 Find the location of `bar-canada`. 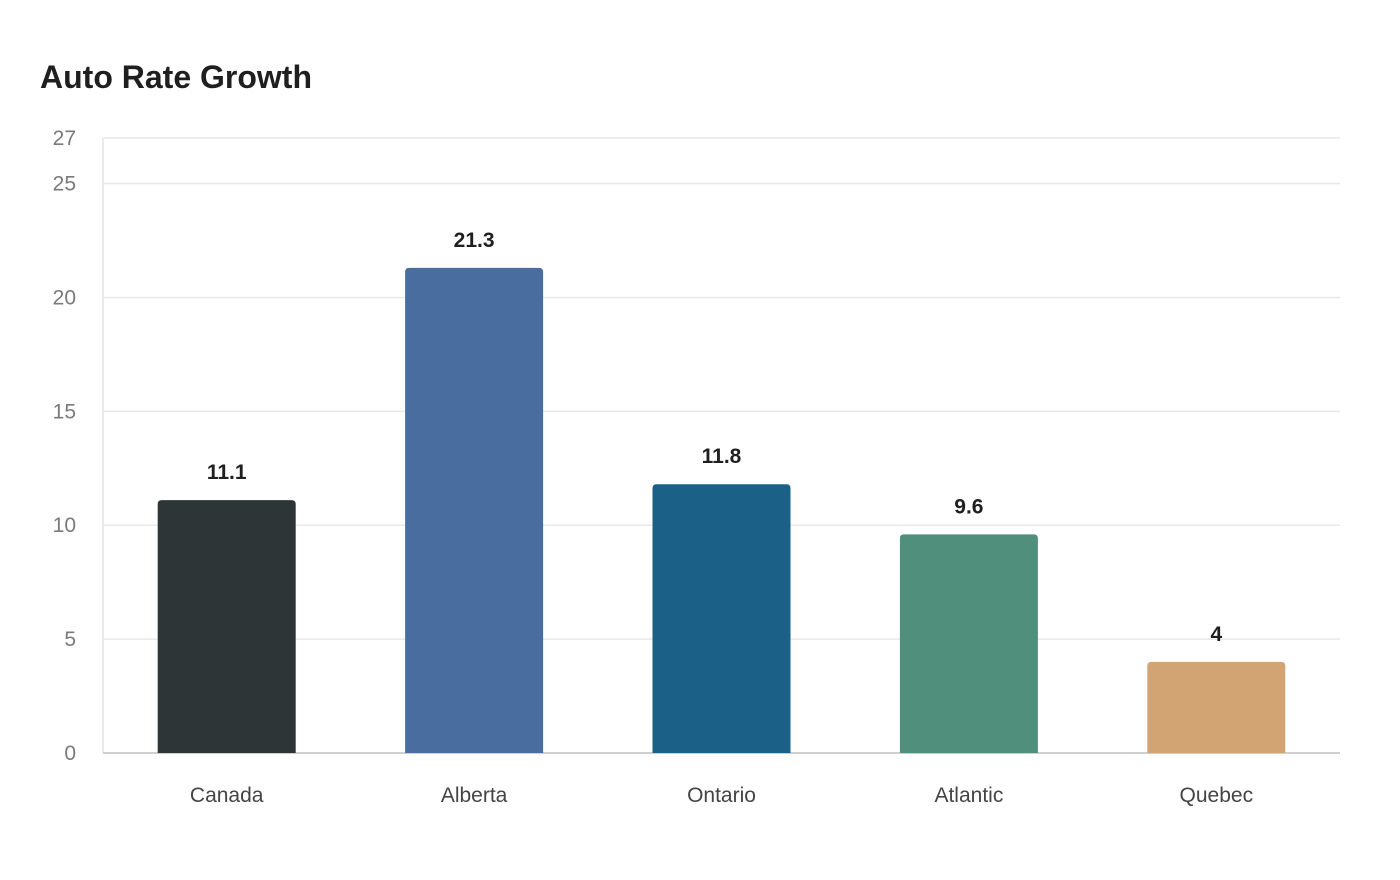

bar-canada is located at coordinates (226, 626).